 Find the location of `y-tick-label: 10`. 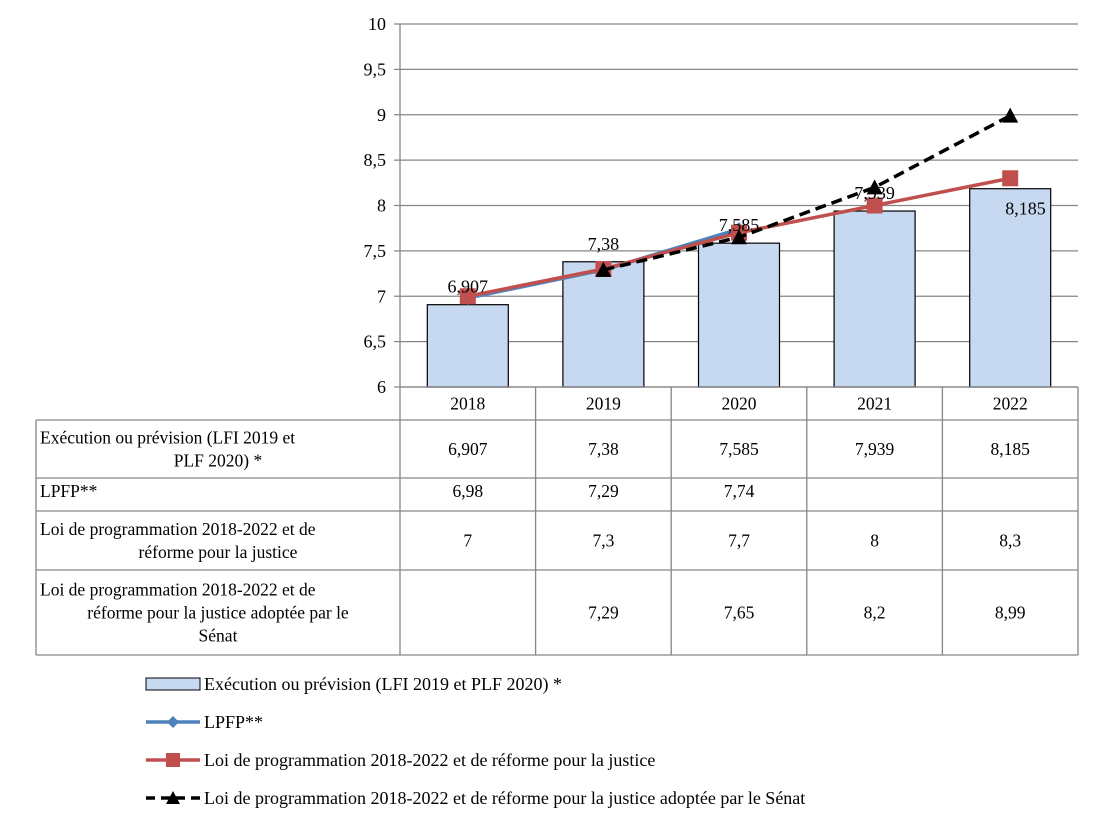

y-tick-label: 10 is located at coordinates (377, 24).